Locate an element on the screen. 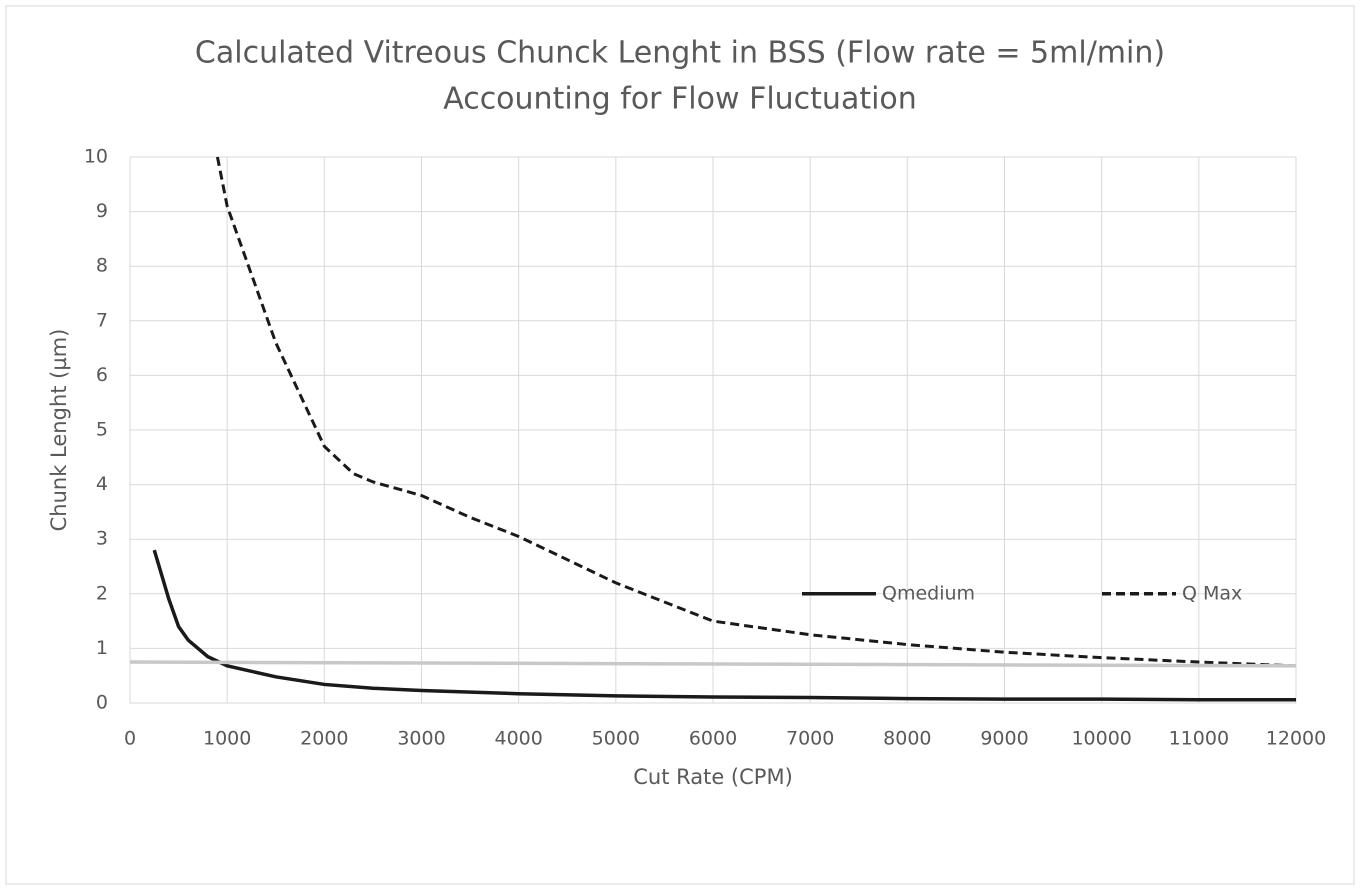 The image size is (1360, 890). x-tick-label: 0 is located at coordinates (130, 739).